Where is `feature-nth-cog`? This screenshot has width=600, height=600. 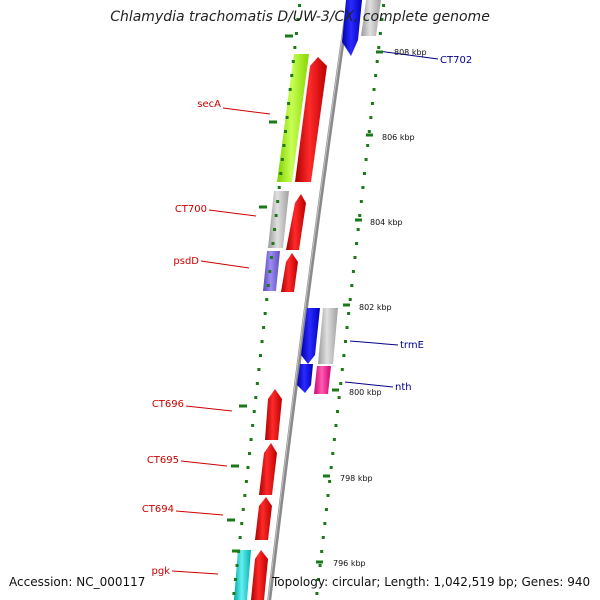
feature-nth-cog is located at coordinates (322, 380).